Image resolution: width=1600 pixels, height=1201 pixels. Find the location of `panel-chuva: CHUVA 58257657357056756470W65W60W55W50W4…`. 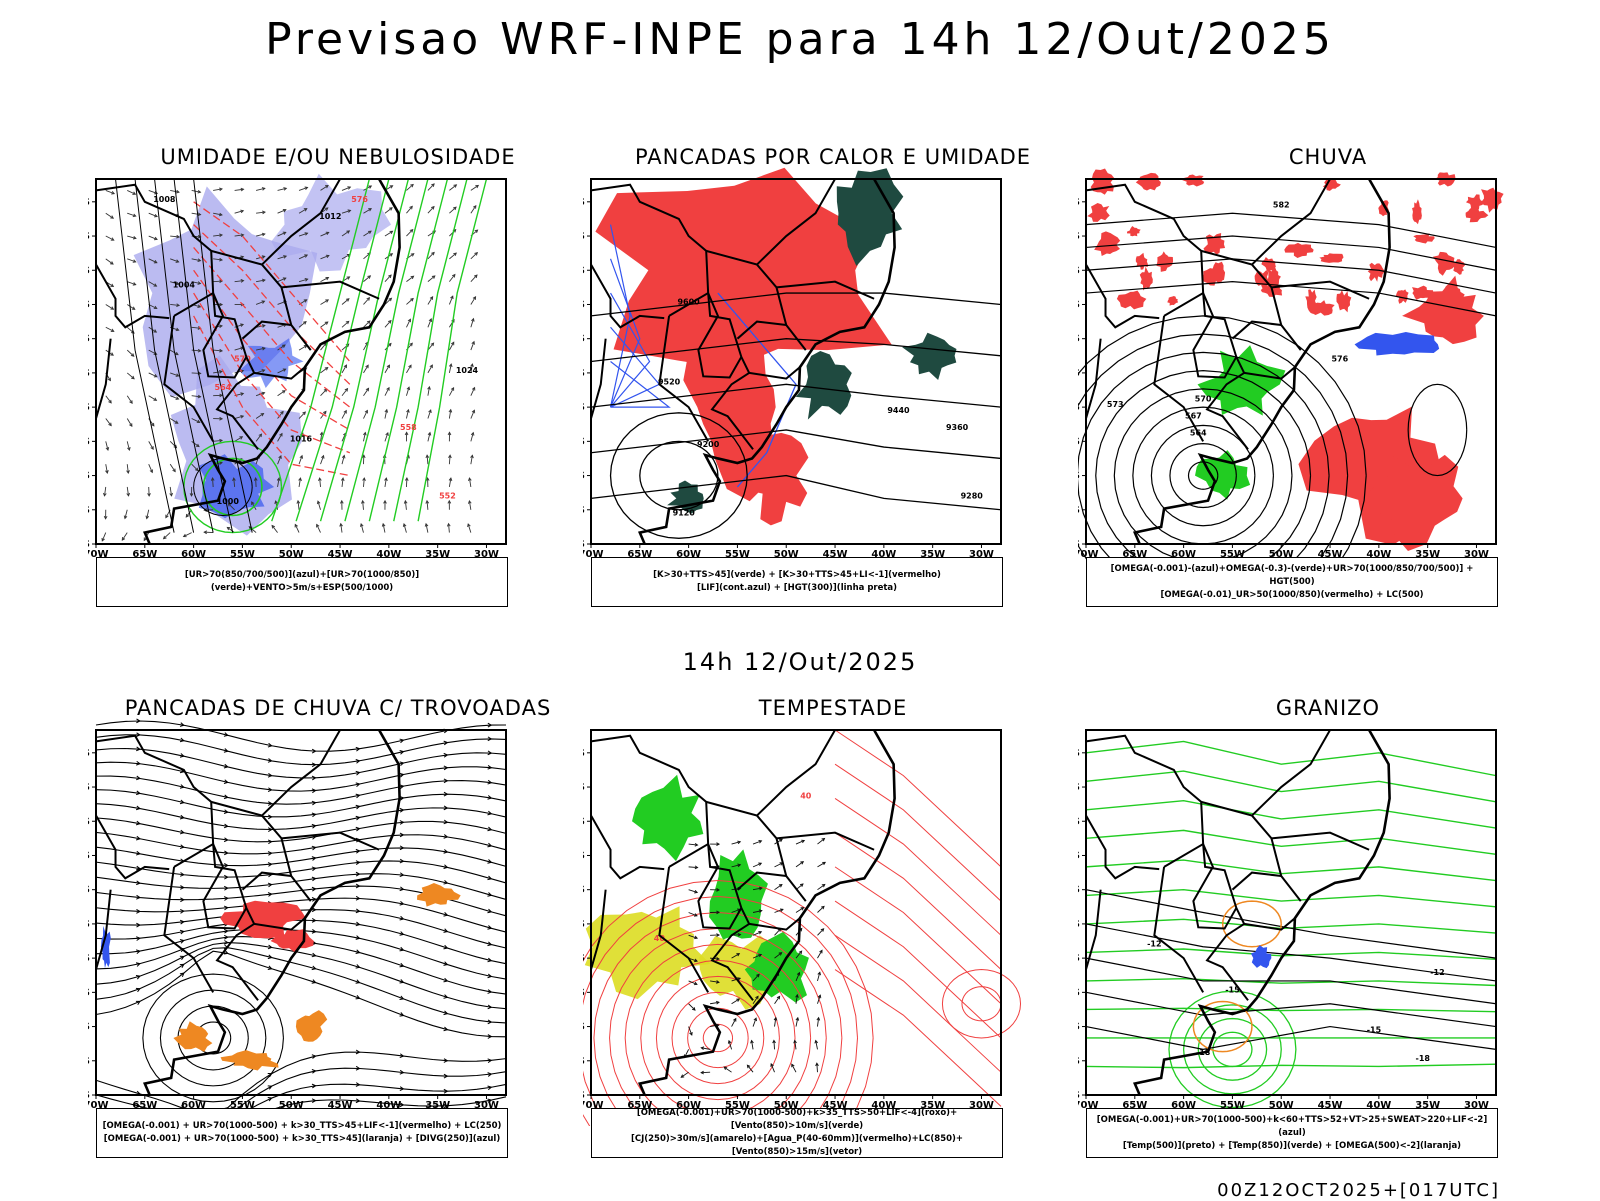

panel-chuva: CHUVA 58257657357056756470W65W60W55W50W4… is located at coordinates (1328, 395).